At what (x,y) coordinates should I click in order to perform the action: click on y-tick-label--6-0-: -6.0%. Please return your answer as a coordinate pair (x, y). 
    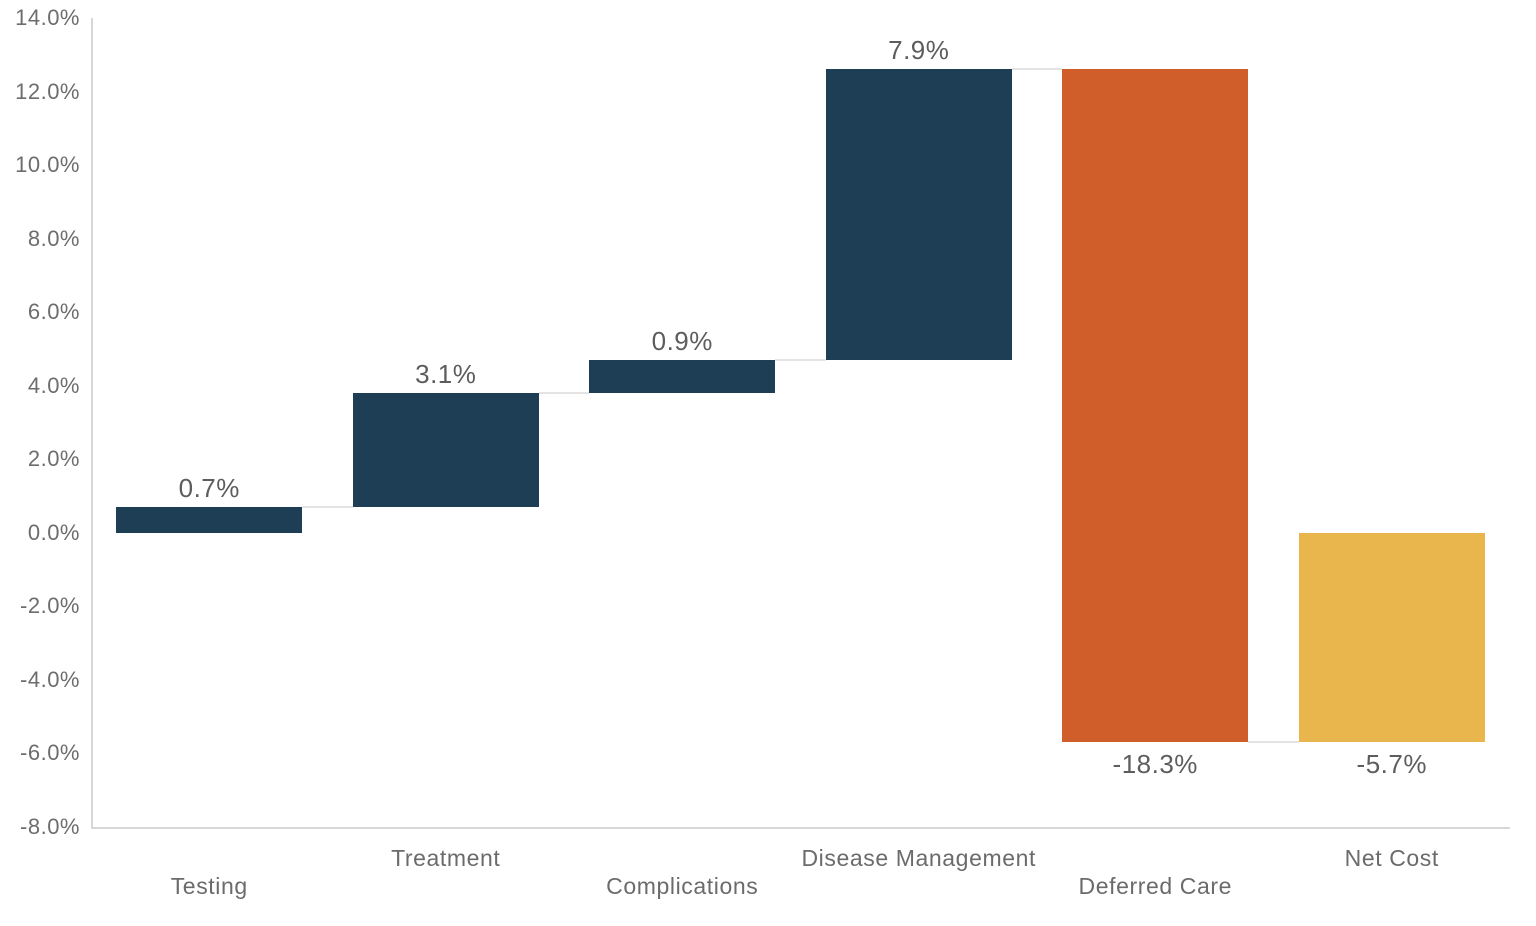
    Looking at the image, I should click on (50, 753).